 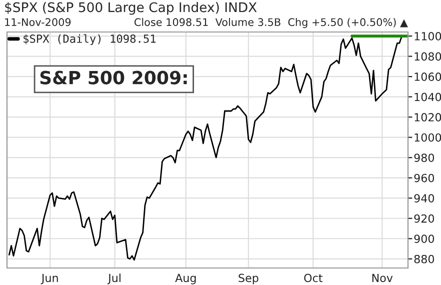 I want to click on x-tick-label: Oct, so click(x=313, y=278).